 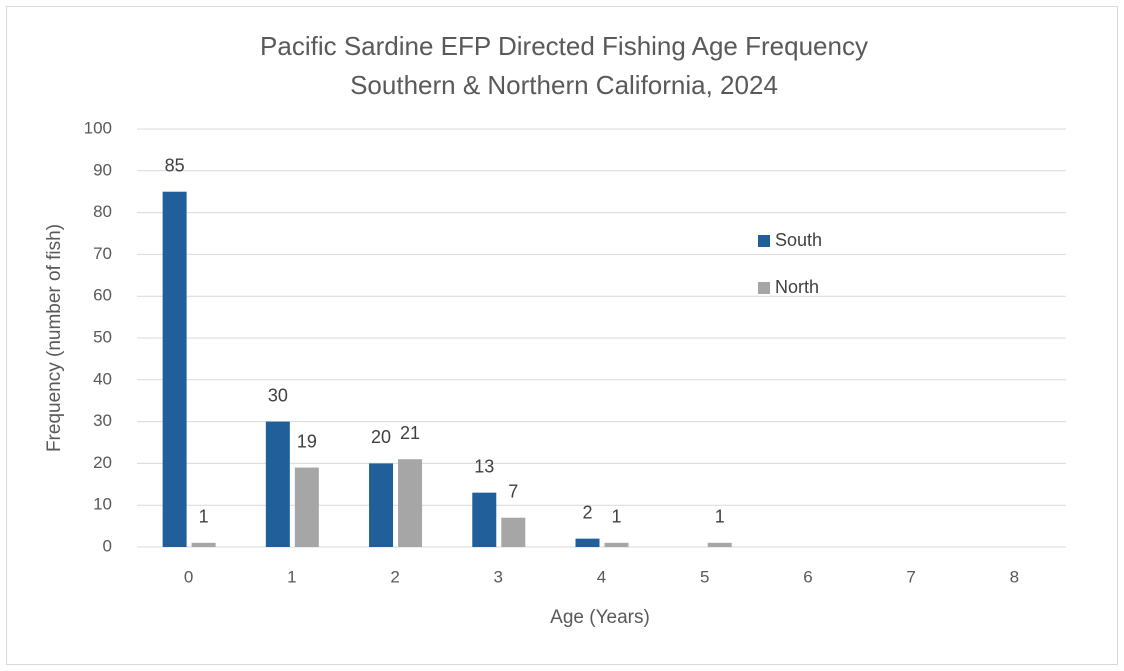 I want to click on data-label: 30, so click(x=278, y=395).